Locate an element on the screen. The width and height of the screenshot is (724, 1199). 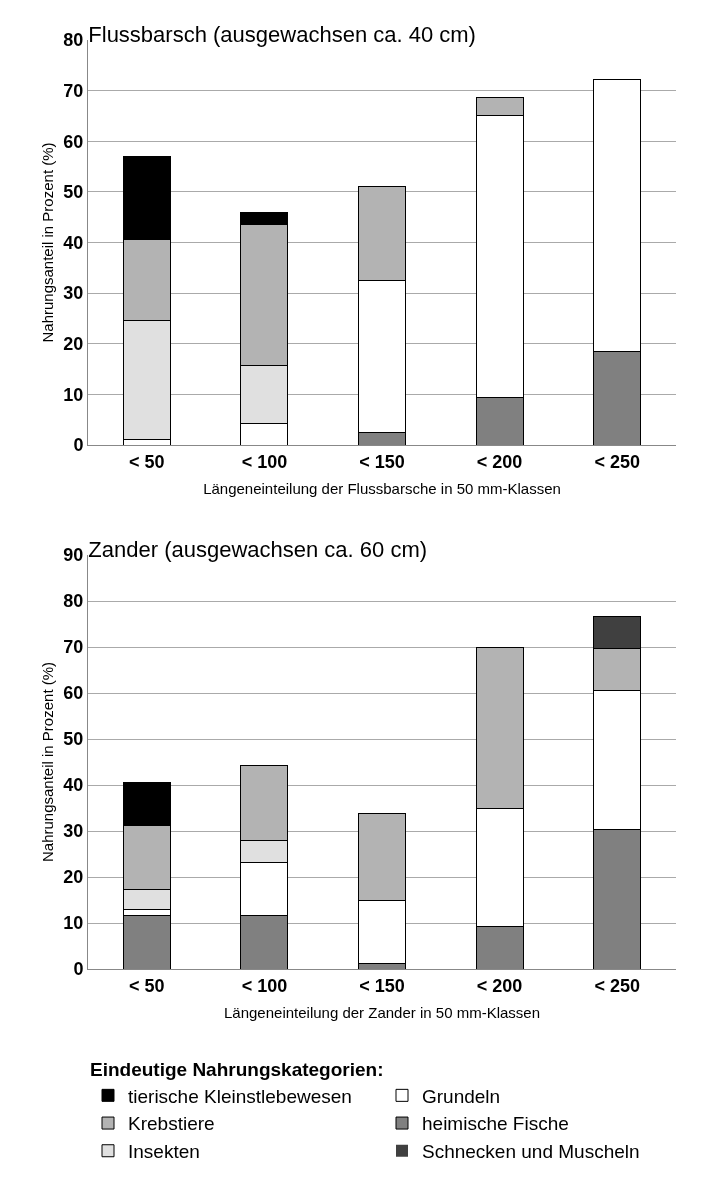
legend-label: Krebstiere is located at coordinates (171, 1124).